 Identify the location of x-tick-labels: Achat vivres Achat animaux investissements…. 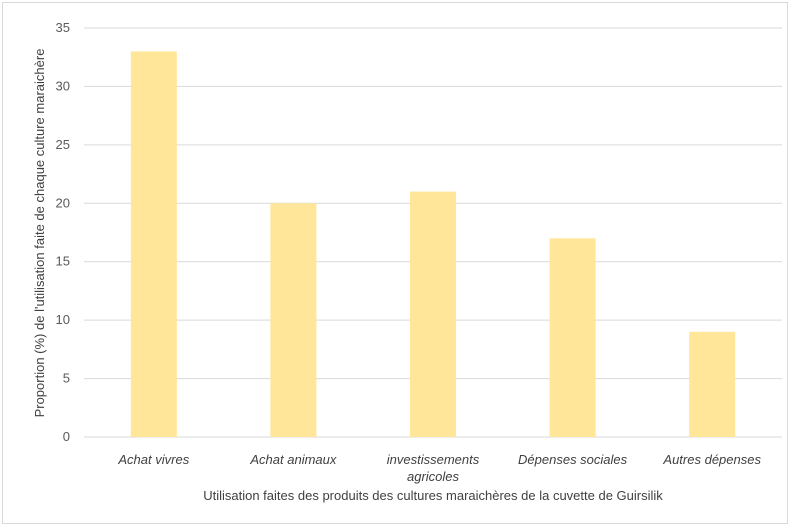
(439, 468).